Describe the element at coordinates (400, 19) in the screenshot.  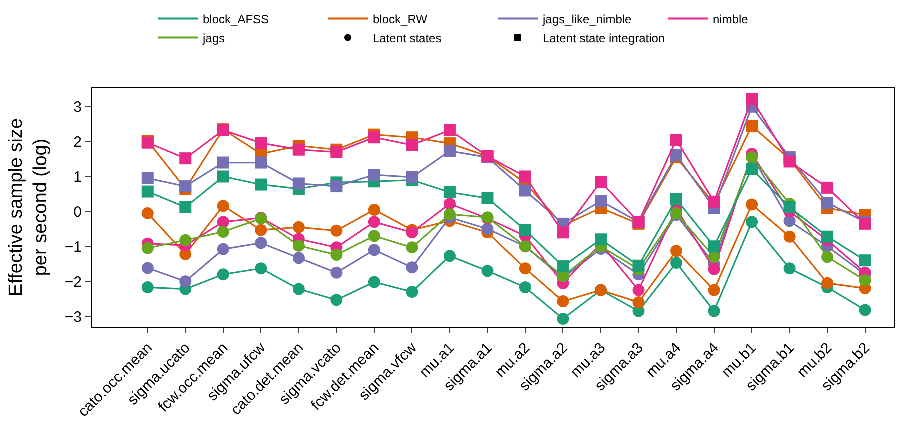
I see `legend-label: block_RW` at that location.